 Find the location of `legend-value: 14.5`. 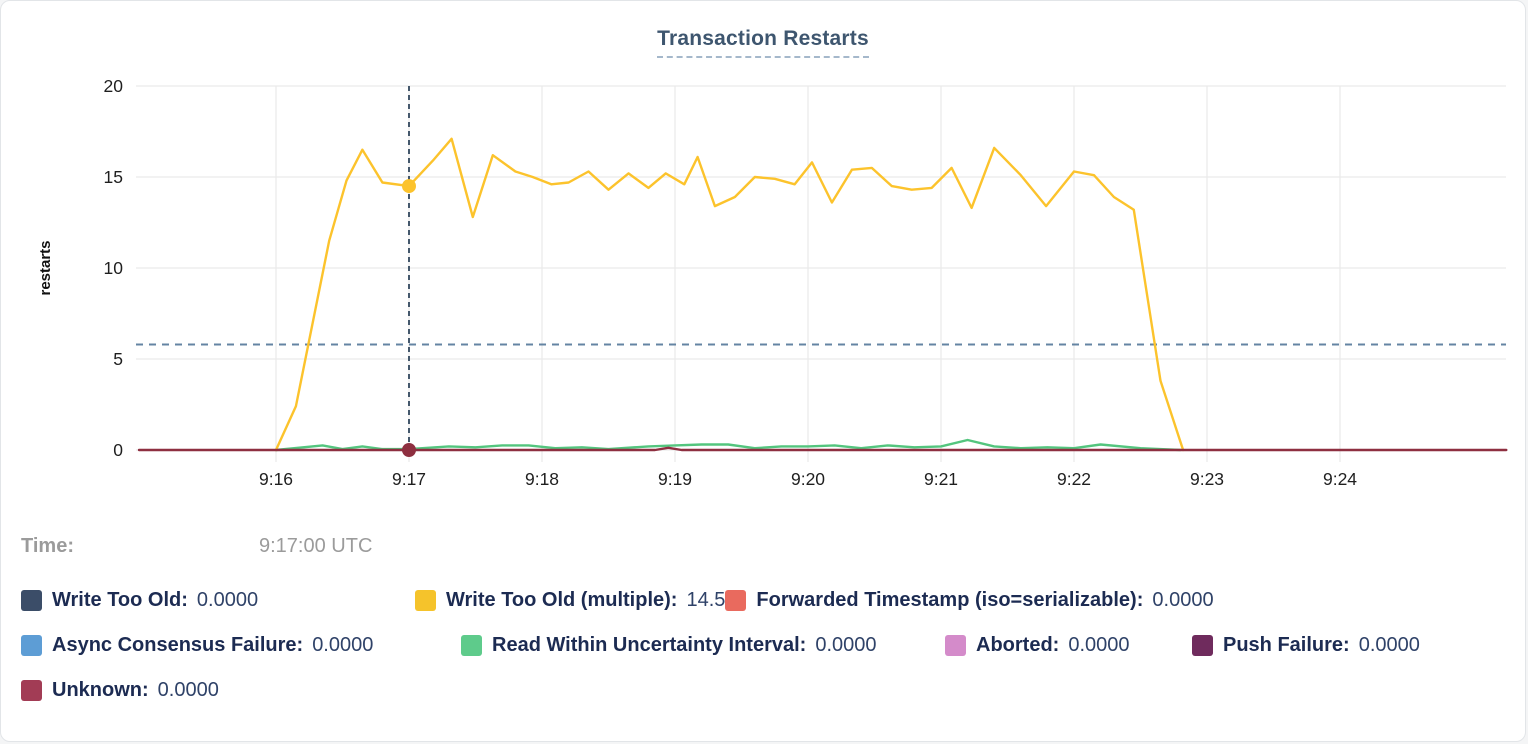

legend-value: 14.5 is located at coordinates (706, 599).